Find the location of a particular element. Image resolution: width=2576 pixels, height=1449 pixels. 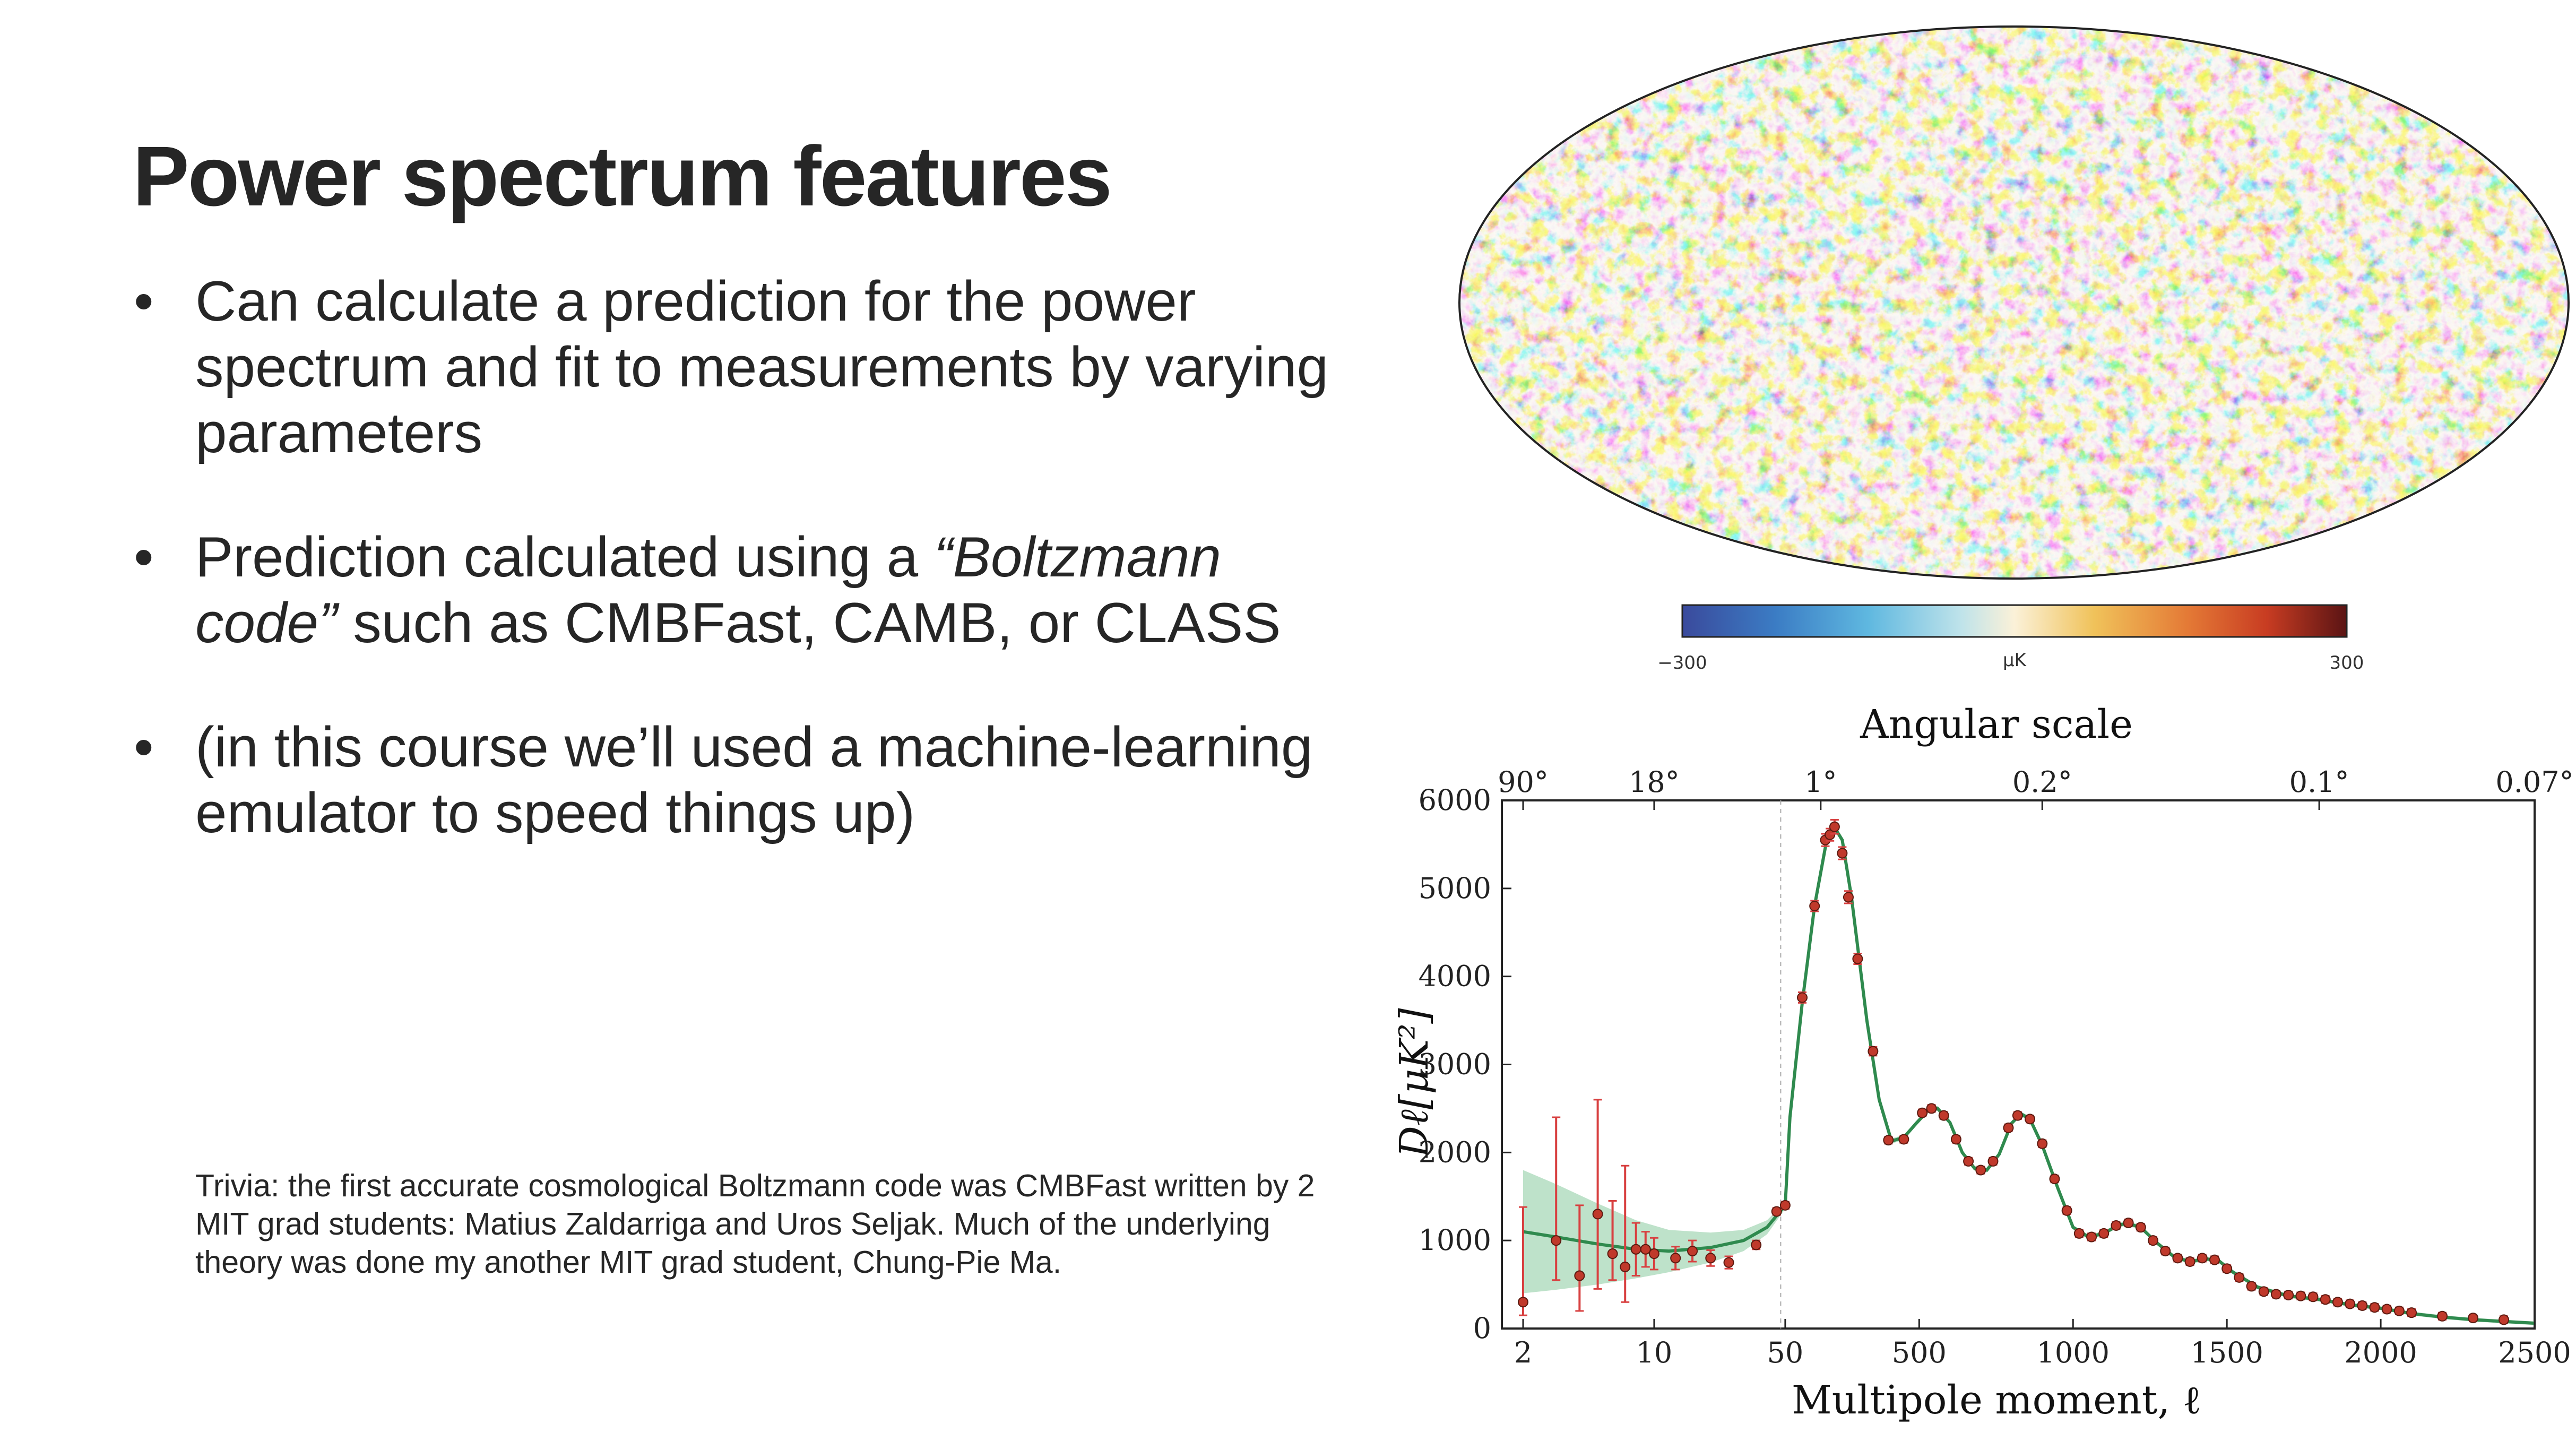

y-tick-label: 2000 is located at coordinates (1455, 1152).